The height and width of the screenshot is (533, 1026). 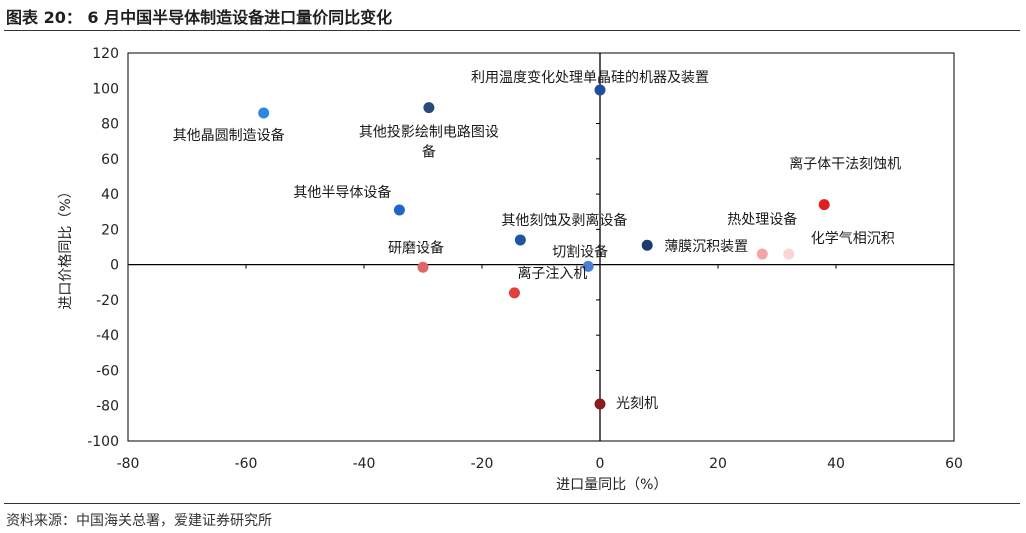 What do you see at coordinates (954, 464) in the screenshot?
I see `x-tick-label: 60` at bounding box center [954, 464].